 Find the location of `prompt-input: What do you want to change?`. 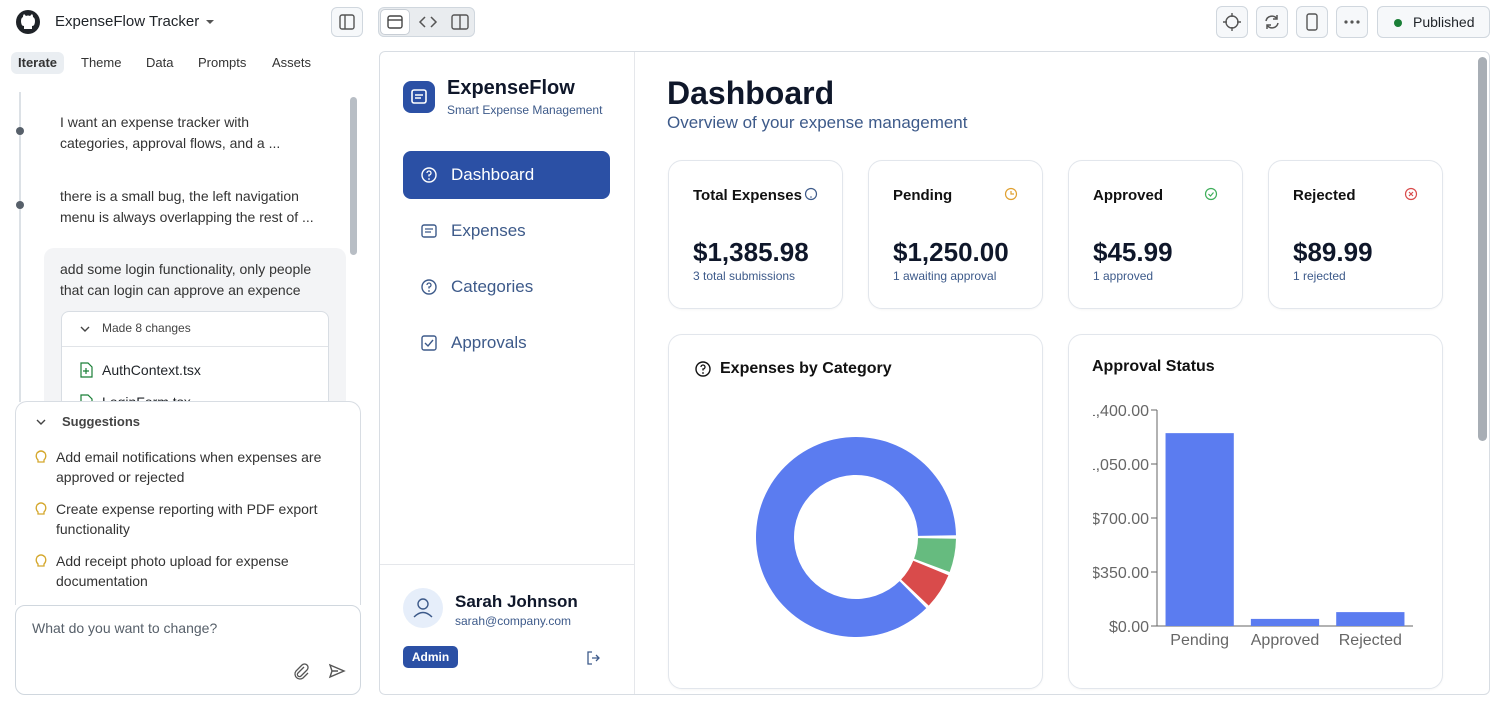

prompt-input: What do you want to change? is located at coordinates (188, 650).